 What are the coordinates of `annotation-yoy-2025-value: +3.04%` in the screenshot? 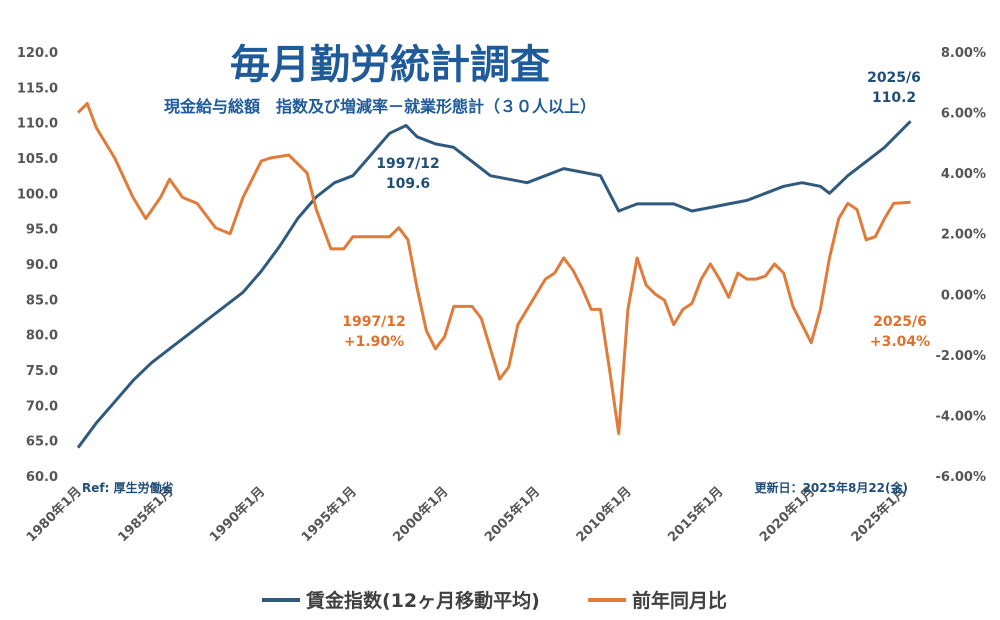 It's located at (900, 342).